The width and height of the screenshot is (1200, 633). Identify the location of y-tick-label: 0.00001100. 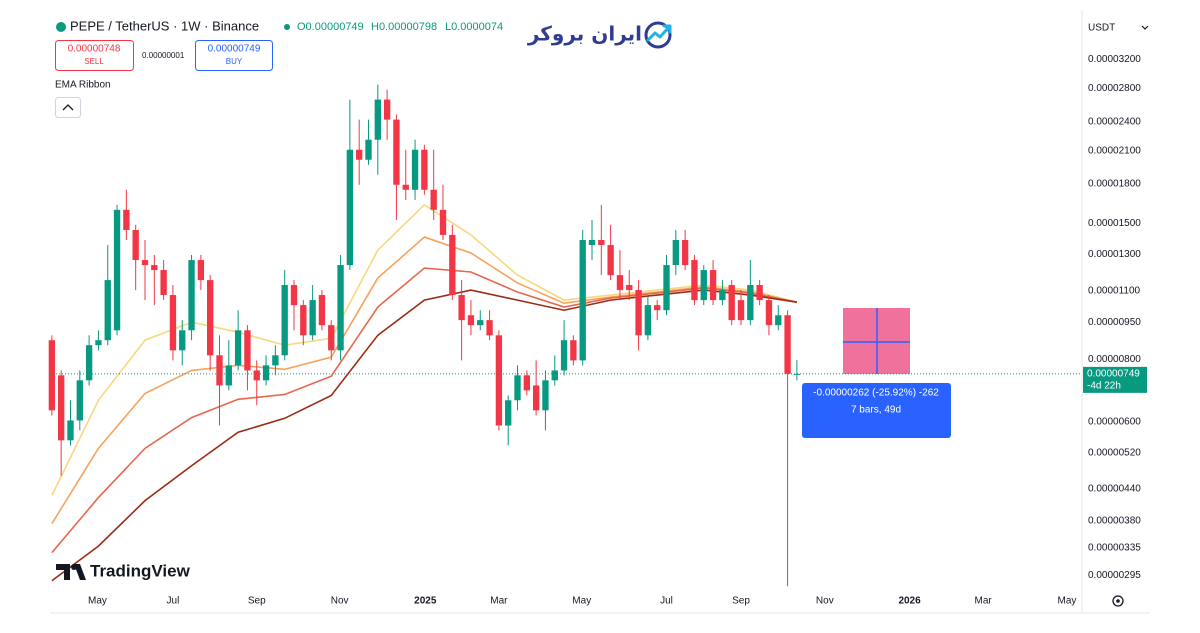
(1114, 290).